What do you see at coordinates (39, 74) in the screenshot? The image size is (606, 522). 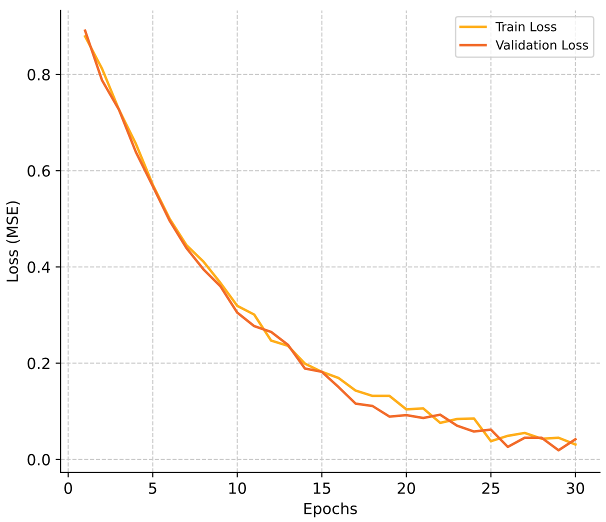 I see `y-tick-label: 0.8` at bounding box center [39, 74].